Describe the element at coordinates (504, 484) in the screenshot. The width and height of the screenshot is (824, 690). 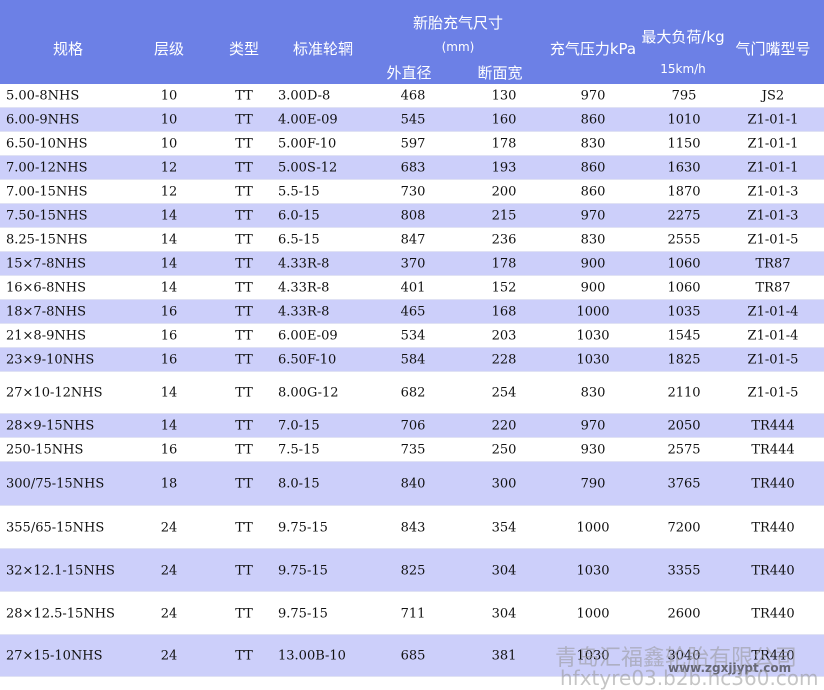
I see `cell-section-width: 300` at that location.